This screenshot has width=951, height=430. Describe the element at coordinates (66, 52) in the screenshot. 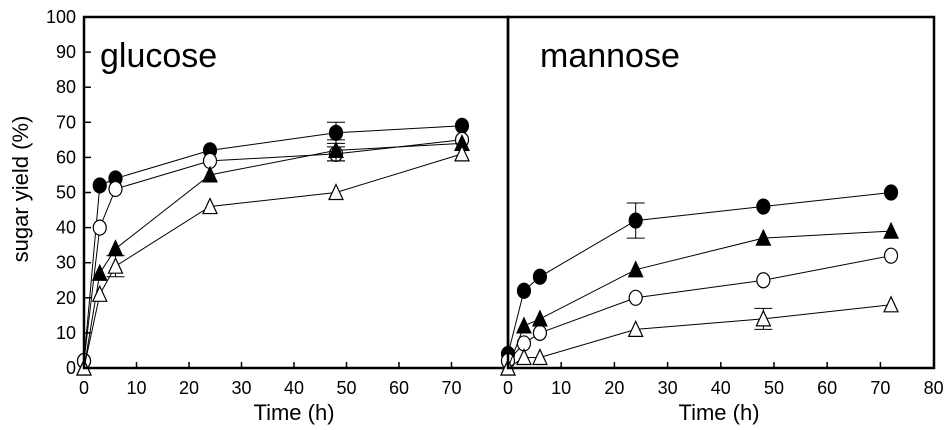

I see `y-tick-label: 90` at that location.